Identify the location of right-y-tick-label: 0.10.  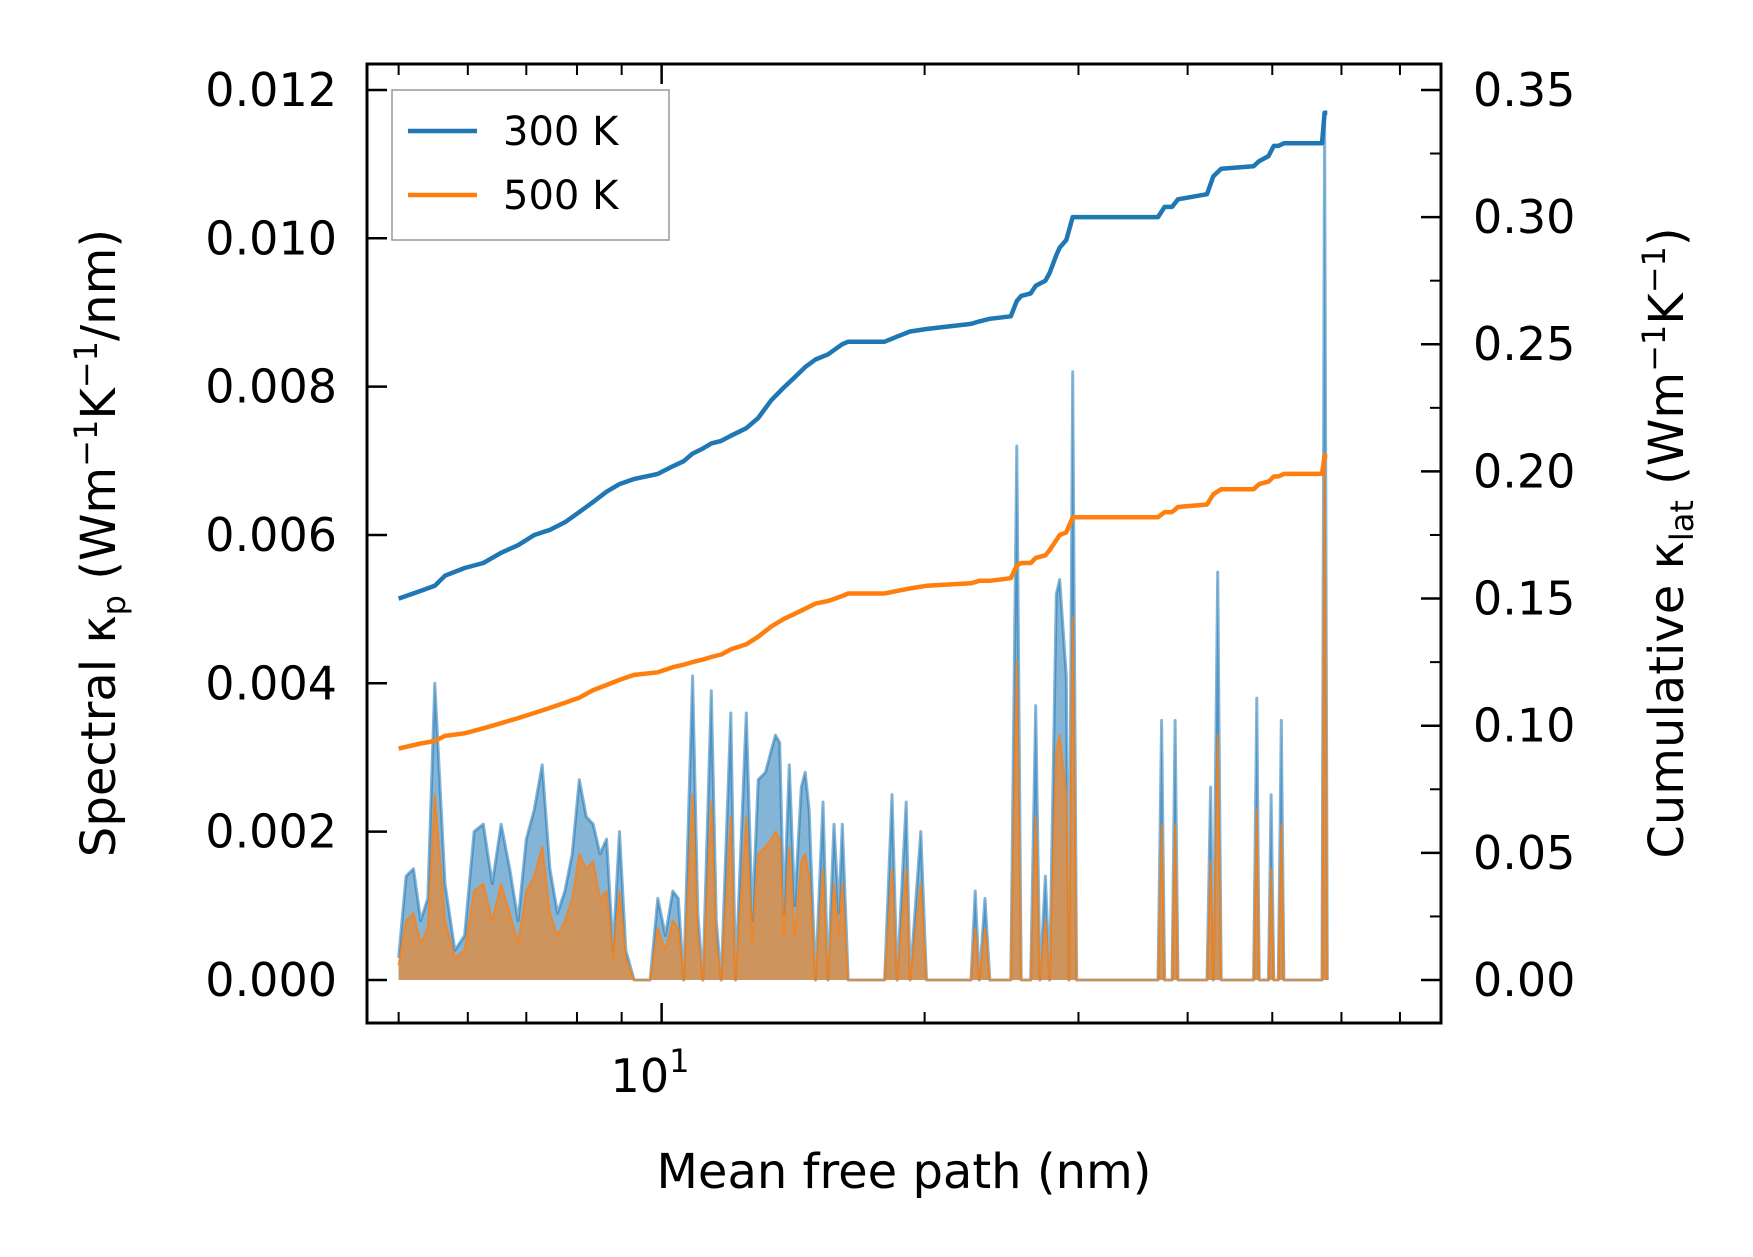
(1524, 726).